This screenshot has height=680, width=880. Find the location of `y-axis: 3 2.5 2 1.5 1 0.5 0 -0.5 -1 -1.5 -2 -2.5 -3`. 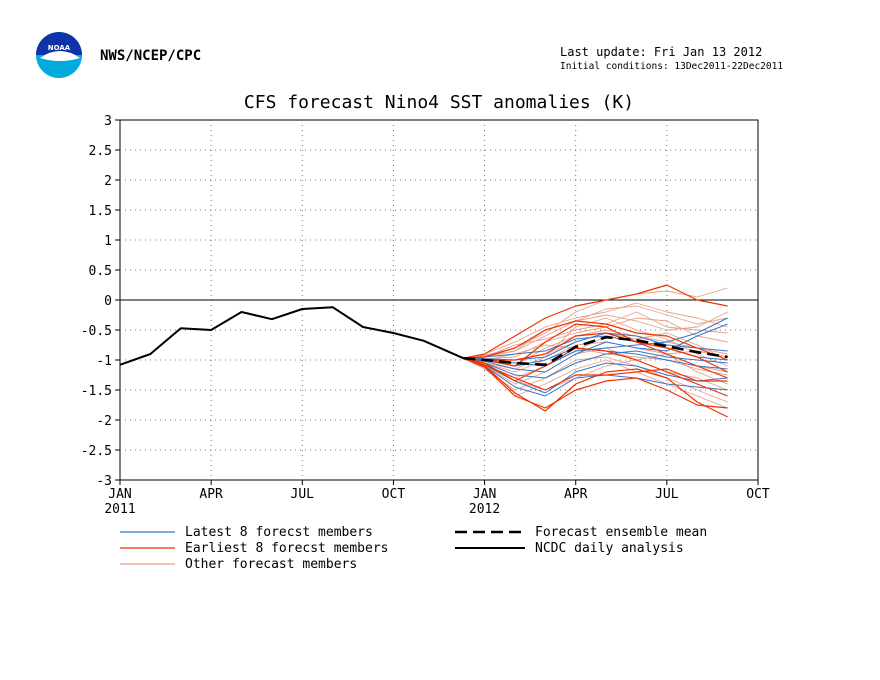

y-axis: 3 2.5 2 1.5 1 0.5 0 -0.5 -1 -1.5 -2 -2.5 -3 is located at coordinates (100, 301).